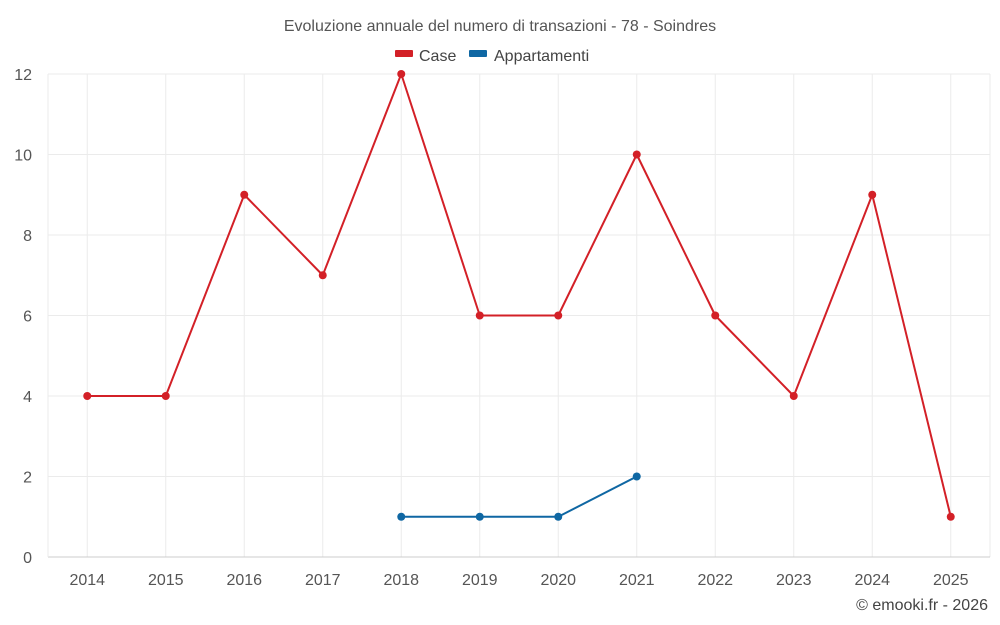  What do you see at coordinates (922, 605) in the screenshot?
I see `credits: © emooki.fr - 2026` at bounding box center [922, 605].